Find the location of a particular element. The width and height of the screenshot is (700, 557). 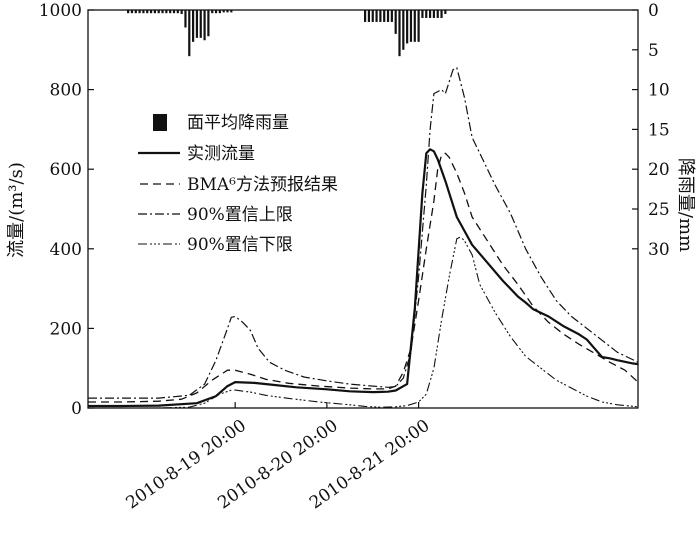

legend-label-rain: 面平均降雨量 is located at coordinates (238, 123).